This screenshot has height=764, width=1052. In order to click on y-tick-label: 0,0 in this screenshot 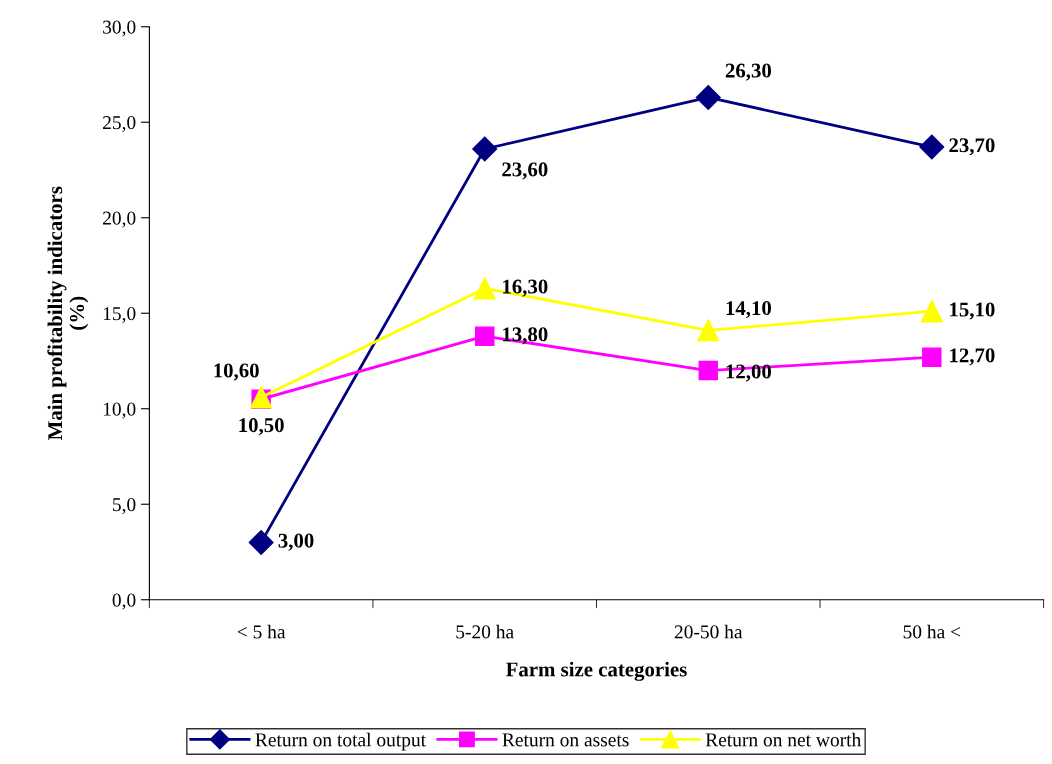, I will do `click(124, 601)`.